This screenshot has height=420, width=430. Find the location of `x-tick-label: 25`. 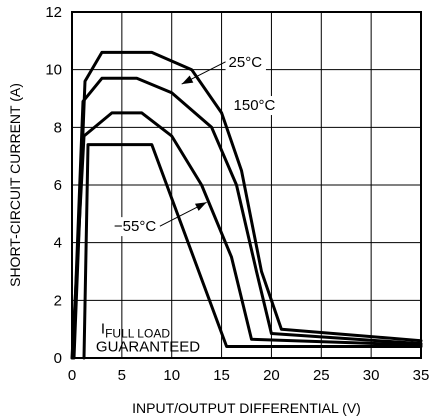

x-tick-label: 25 is located at coordinates (321, 375).